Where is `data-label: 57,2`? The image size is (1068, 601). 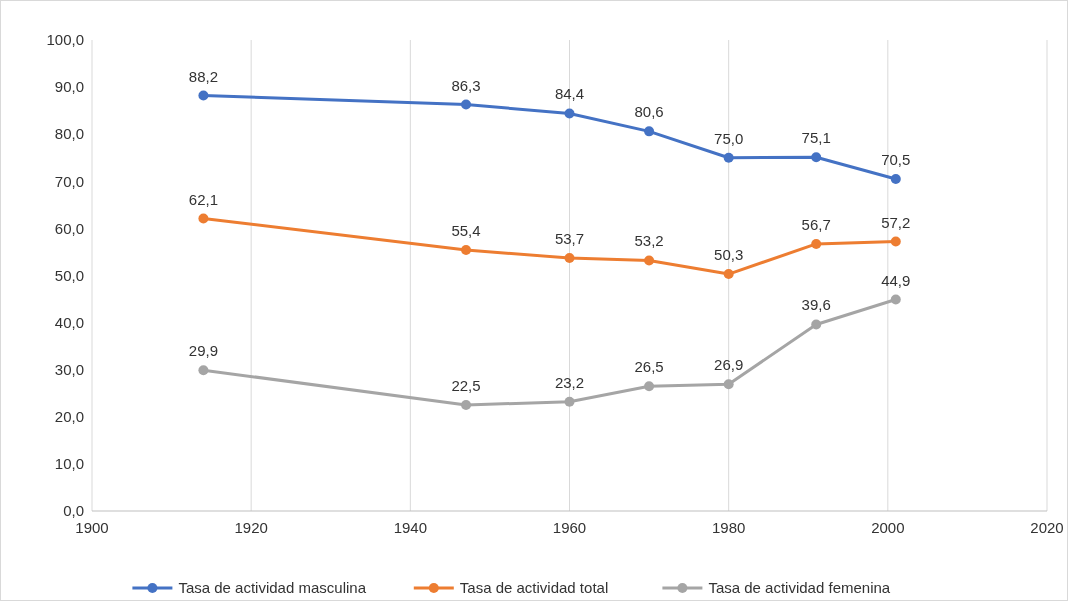
data-label: 57,2 is located at coordinates (896, 222).